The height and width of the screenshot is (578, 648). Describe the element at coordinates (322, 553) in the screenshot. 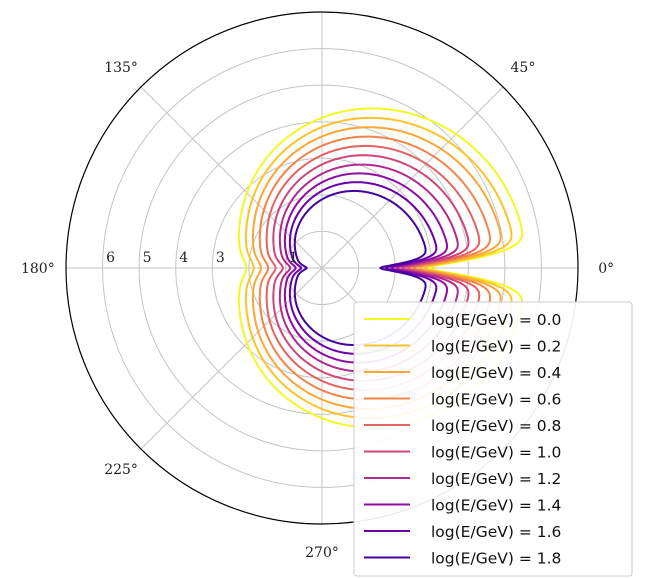

I see `theta-tick-label: 270°` at that location.